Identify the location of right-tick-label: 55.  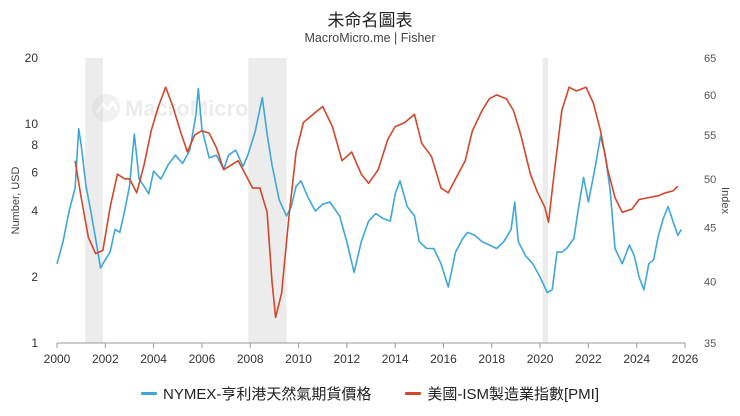
(710, 136).